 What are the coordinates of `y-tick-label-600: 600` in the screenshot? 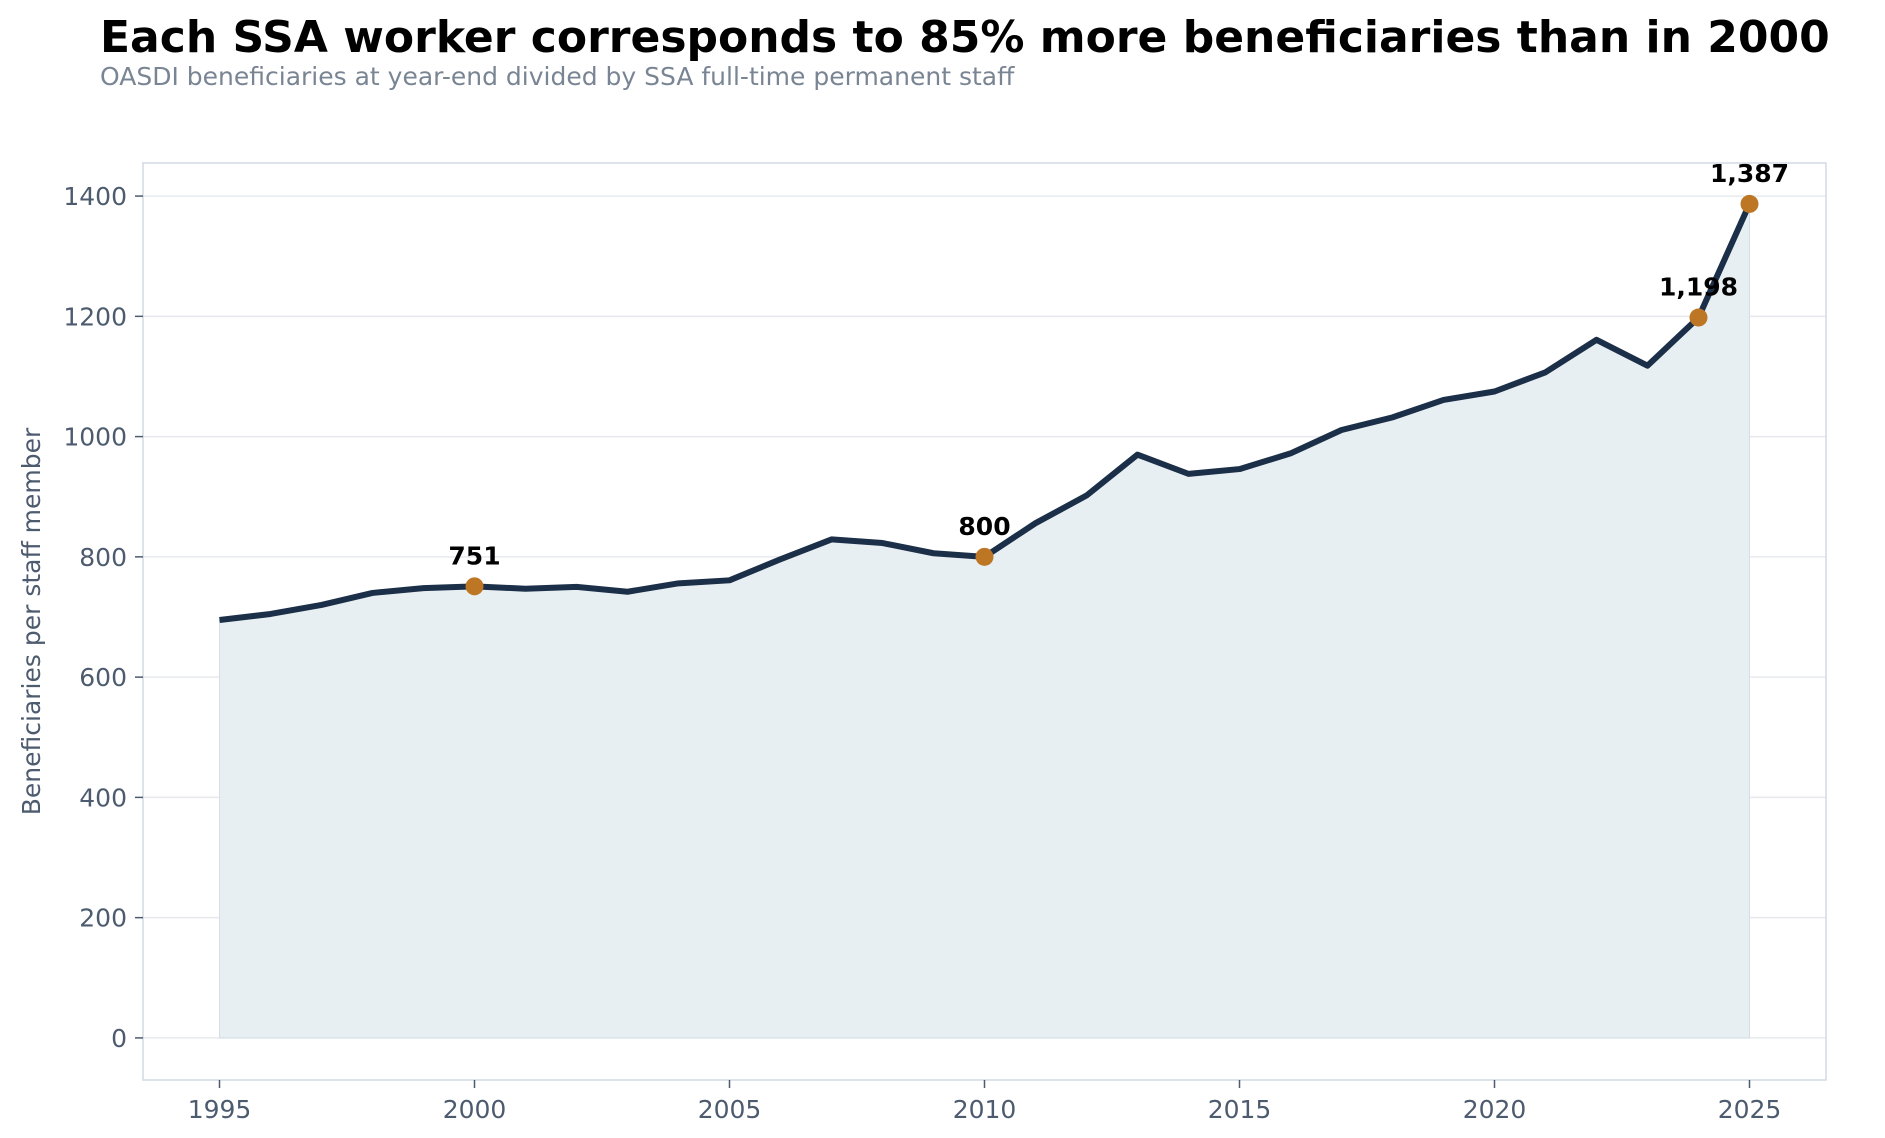 It's located at (103, 677).